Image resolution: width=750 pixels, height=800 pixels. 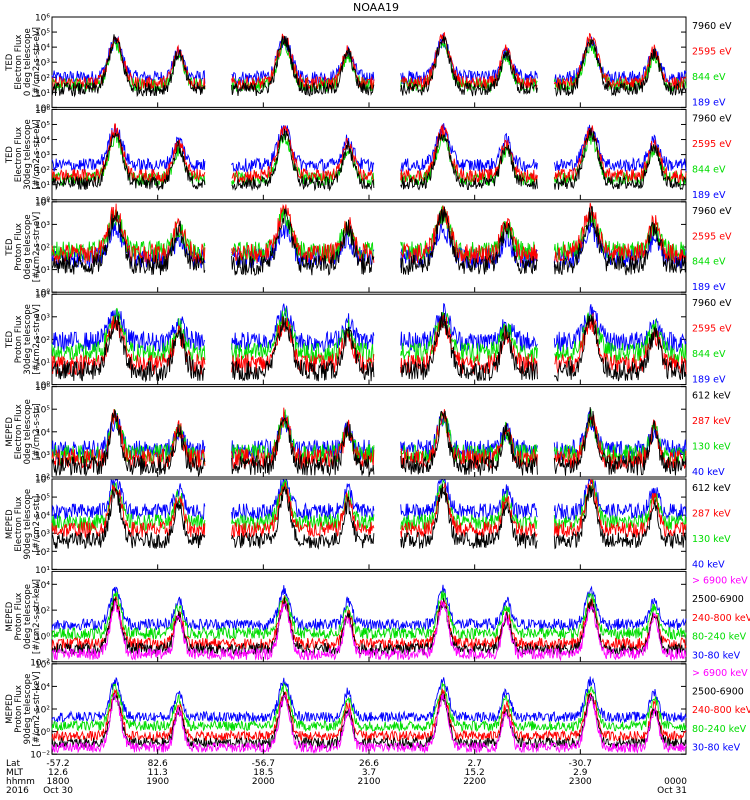 I want to click on series-130-kev, so click(x=369, y=437).